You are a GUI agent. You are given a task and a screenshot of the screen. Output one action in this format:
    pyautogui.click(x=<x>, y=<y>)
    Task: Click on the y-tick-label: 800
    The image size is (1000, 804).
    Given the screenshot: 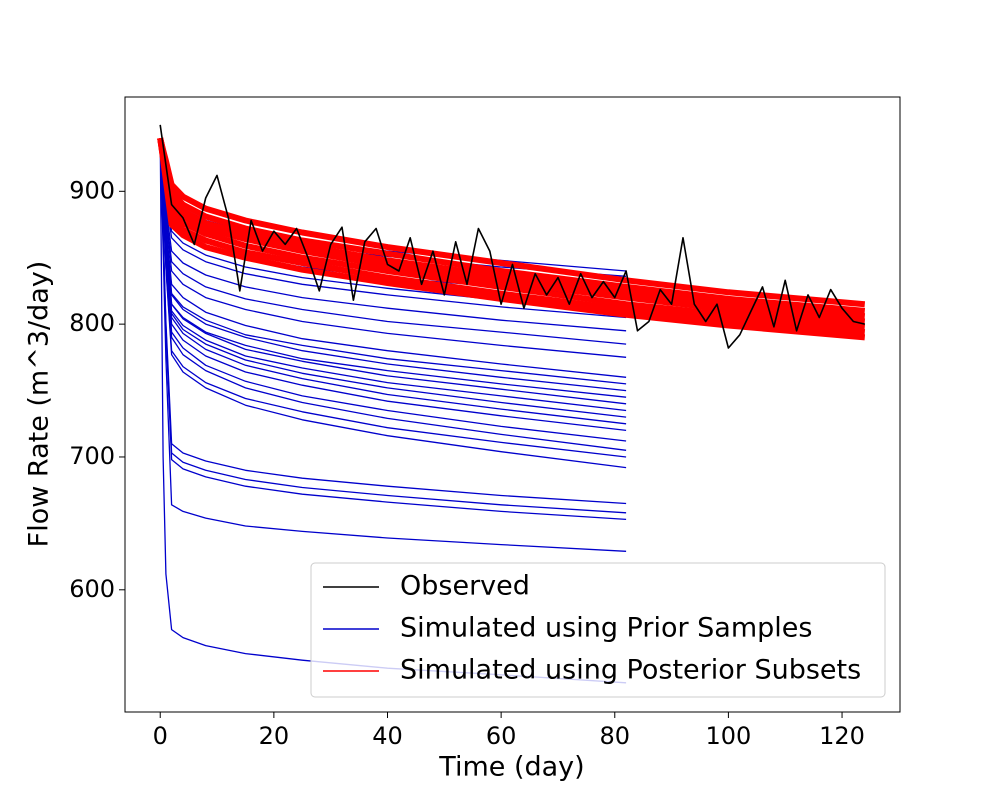 What is the action you would take?
    pyautogui.click(x=92, y=323)
    